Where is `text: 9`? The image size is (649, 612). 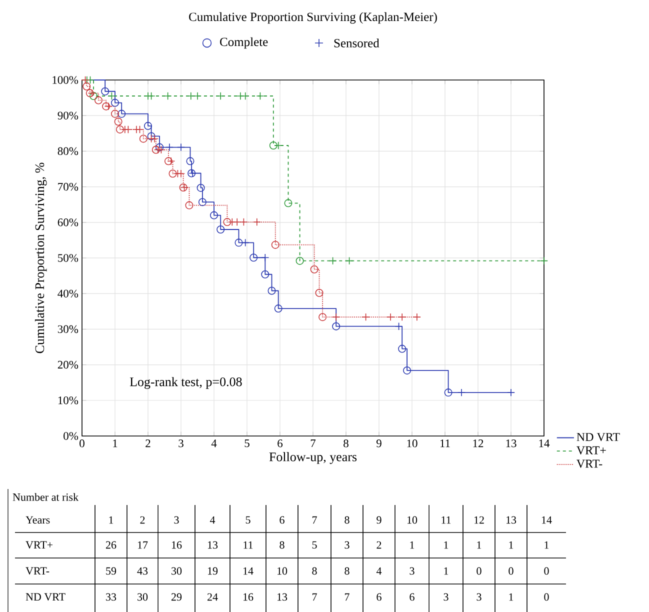 text: 9 is located at coordinates (379, 520).